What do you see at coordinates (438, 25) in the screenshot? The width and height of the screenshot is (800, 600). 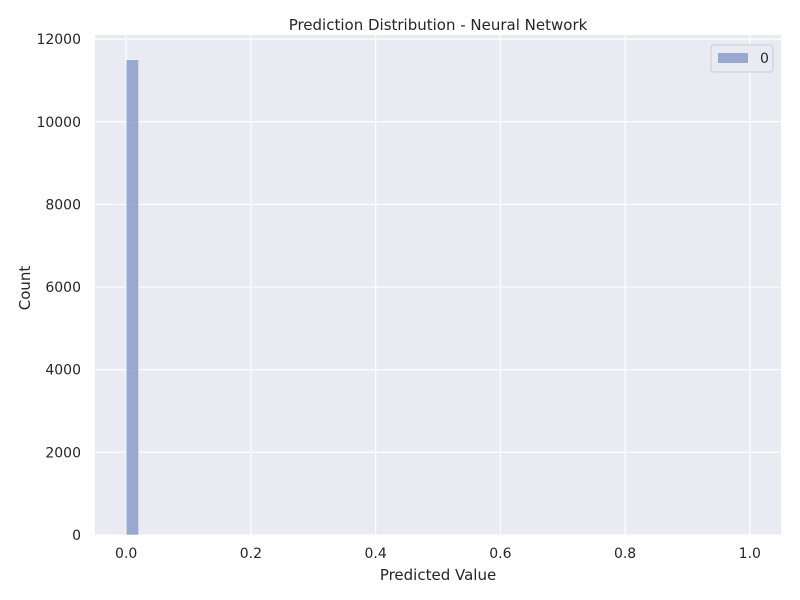 I see `chart-title: Prediction Distribution - Neural Network` at bounding box center [438, 25].